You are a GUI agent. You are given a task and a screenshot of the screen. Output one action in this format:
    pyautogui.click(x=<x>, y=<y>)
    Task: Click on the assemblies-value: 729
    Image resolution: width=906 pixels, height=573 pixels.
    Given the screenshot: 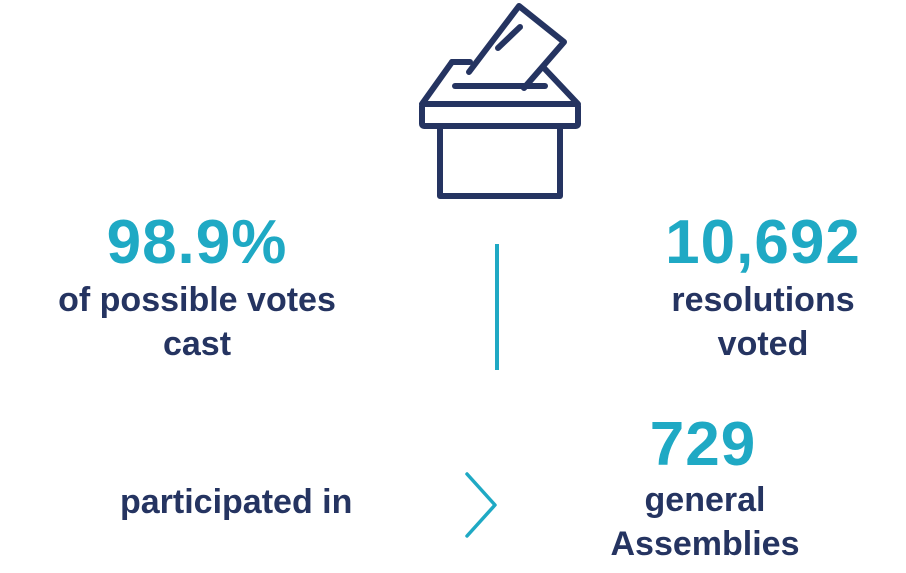 What is the action you would take?
    pyautogui.click(x=703, y=444)
    